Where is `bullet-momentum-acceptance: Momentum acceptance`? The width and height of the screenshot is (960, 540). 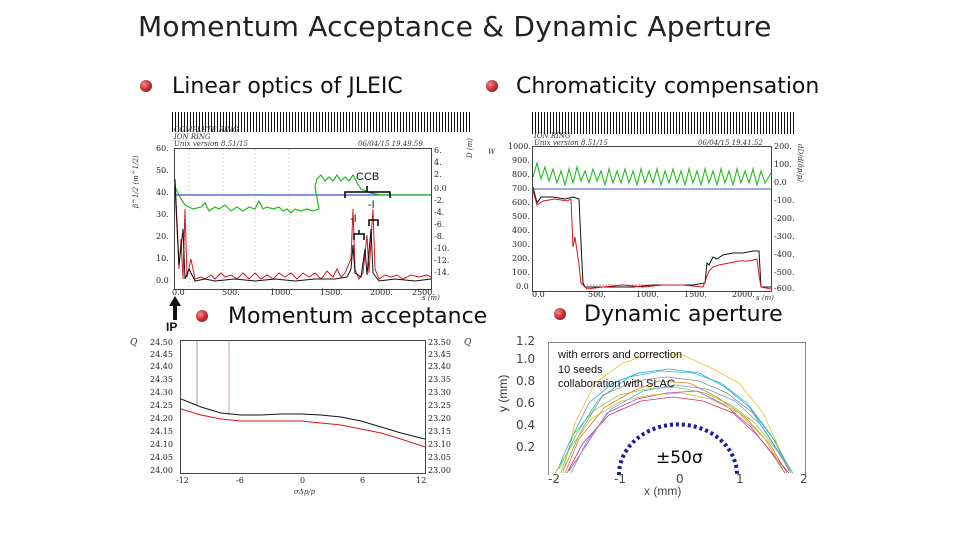
bullet-momentum-acceptance: Momentum acceptance is located at coordinates (358, 316).